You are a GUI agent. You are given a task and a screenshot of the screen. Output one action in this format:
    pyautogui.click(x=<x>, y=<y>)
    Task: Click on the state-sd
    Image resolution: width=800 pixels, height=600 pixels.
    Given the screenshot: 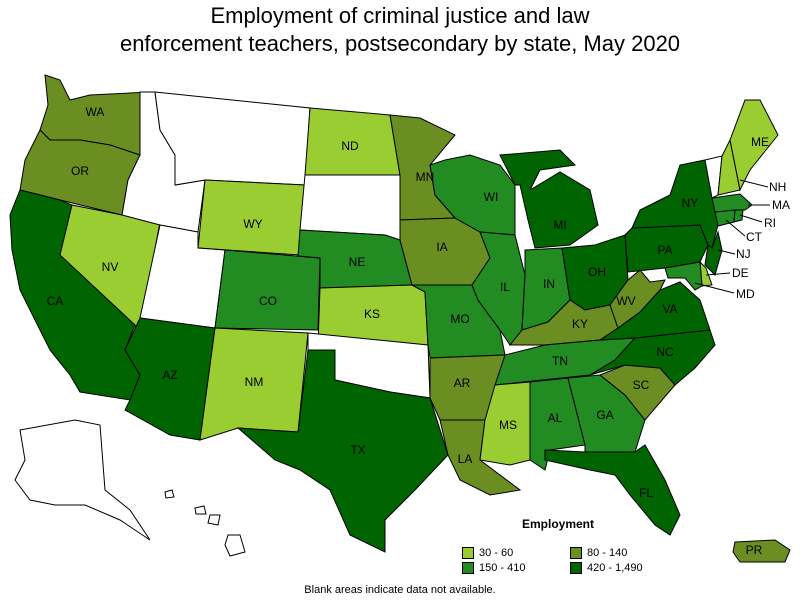 What is the action you would take?
    pyautogui.click(x=350, y=207)
    